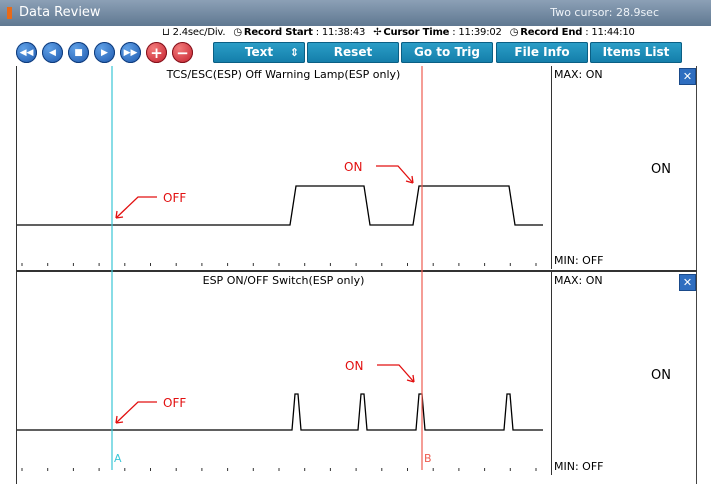 Image resolution: width=711 pixels, height=484 pixels. What do you see at coordinates (166, 32) in the screenshot?
I see `division-icon: ⊔` at bounding box center [166, 32].